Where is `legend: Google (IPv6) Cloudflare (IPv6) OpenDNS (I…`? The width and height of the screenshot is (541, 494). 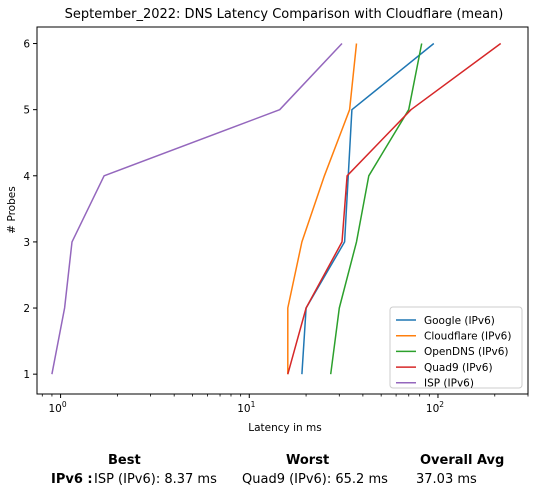
legend: Google (IPv6) Cloudflare (IPv6) OpenDNS (I… is located at coordinates (456, 348).